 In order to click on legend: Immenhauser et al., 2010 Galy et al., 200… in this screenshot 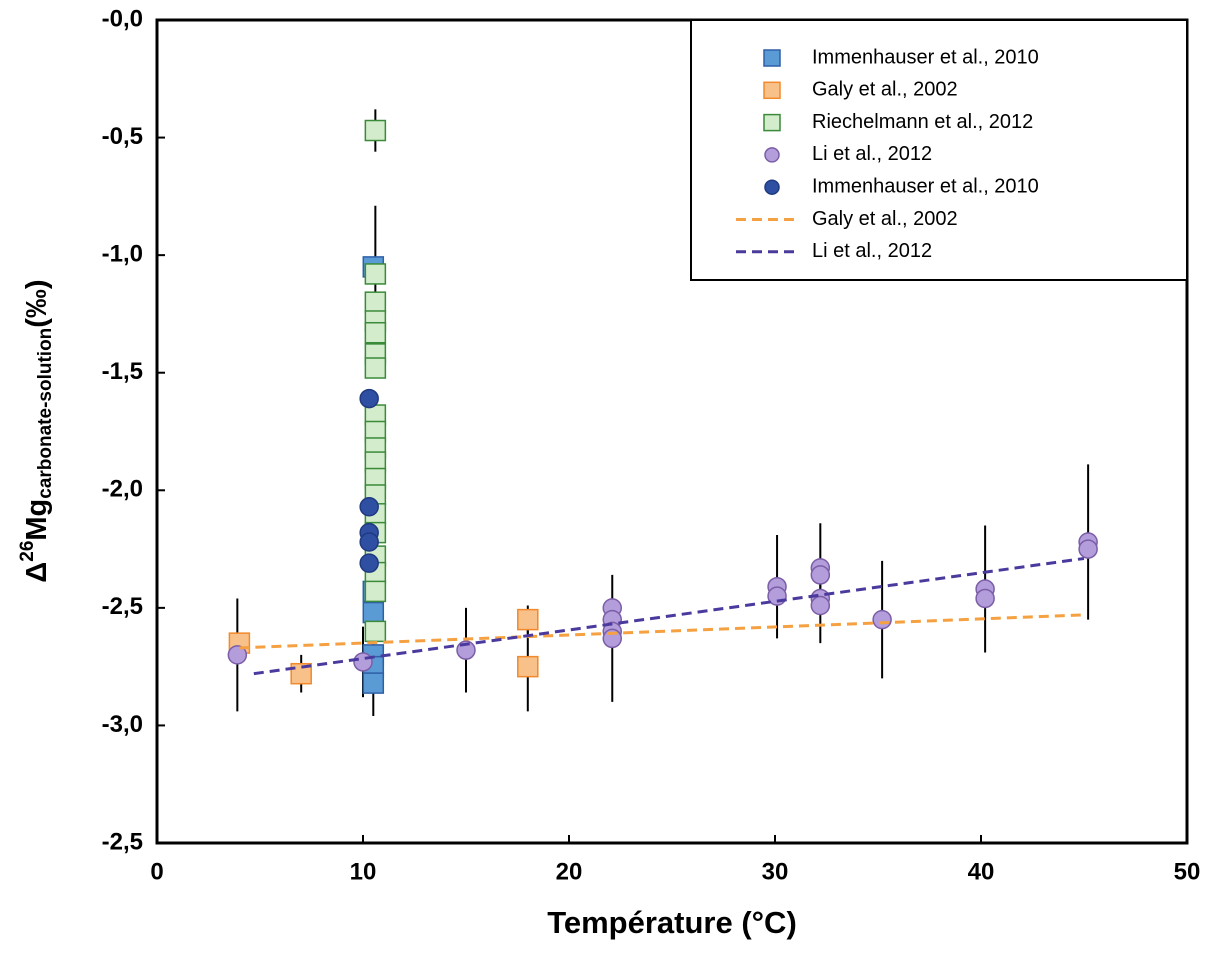, I will do `click(939, 150)`.